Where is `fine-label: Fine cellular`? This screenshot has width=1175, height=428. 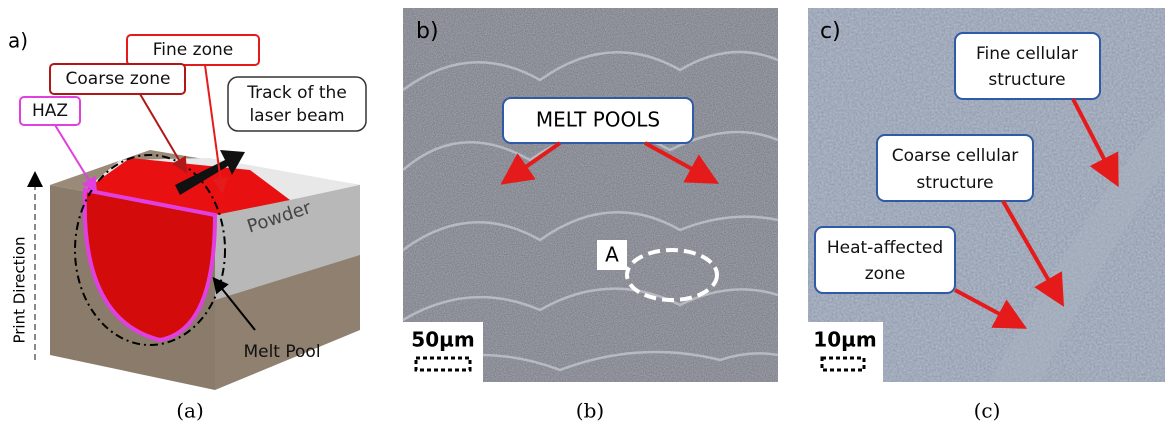
fine-label: Fine cellular is located at coordinates (1027, 54).